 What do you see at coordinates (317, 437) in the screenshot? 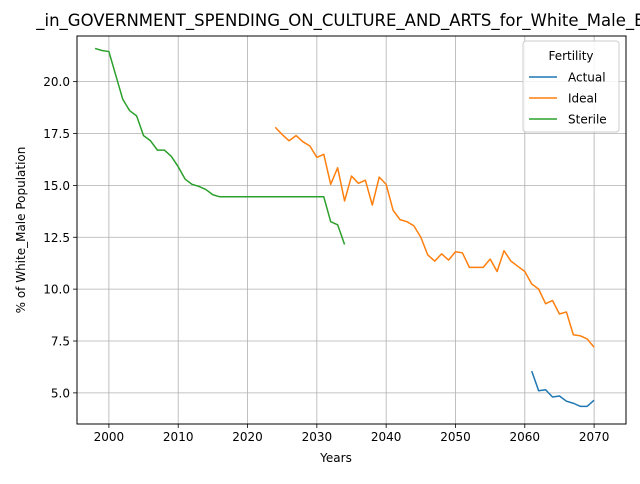
I see `x-tick-label: 2030` at bounding box center [317, 437].